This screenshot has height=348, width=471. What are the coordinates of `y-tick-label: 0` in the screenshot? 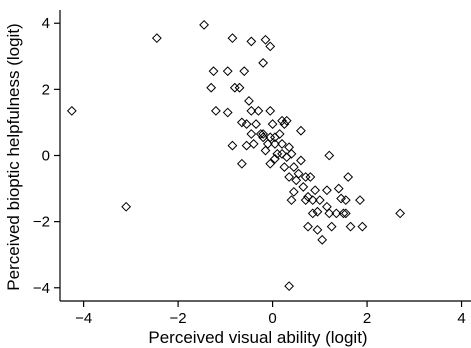 It's located at (46, 156).